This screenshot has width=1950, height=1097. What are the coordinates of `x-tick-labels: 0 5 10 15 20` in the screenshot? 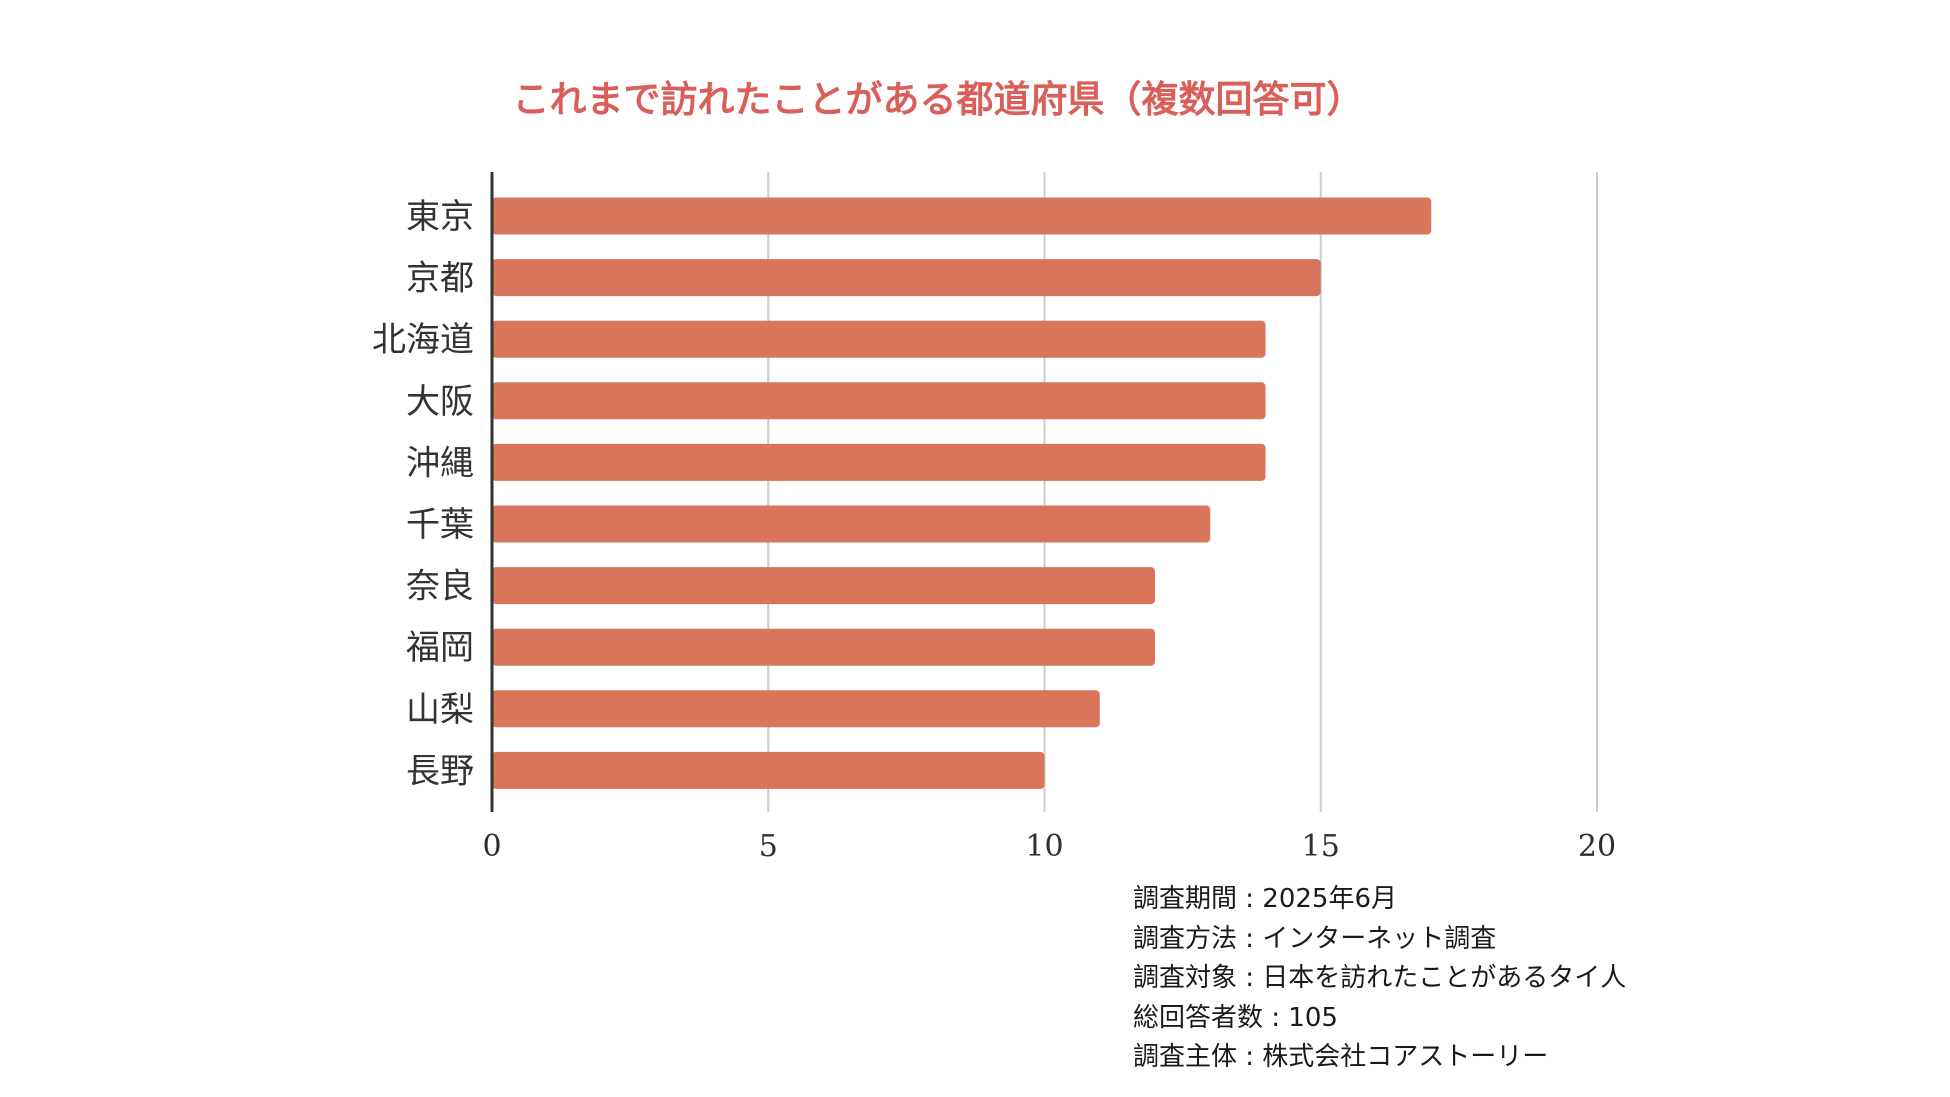 It's located at (1049, 846).